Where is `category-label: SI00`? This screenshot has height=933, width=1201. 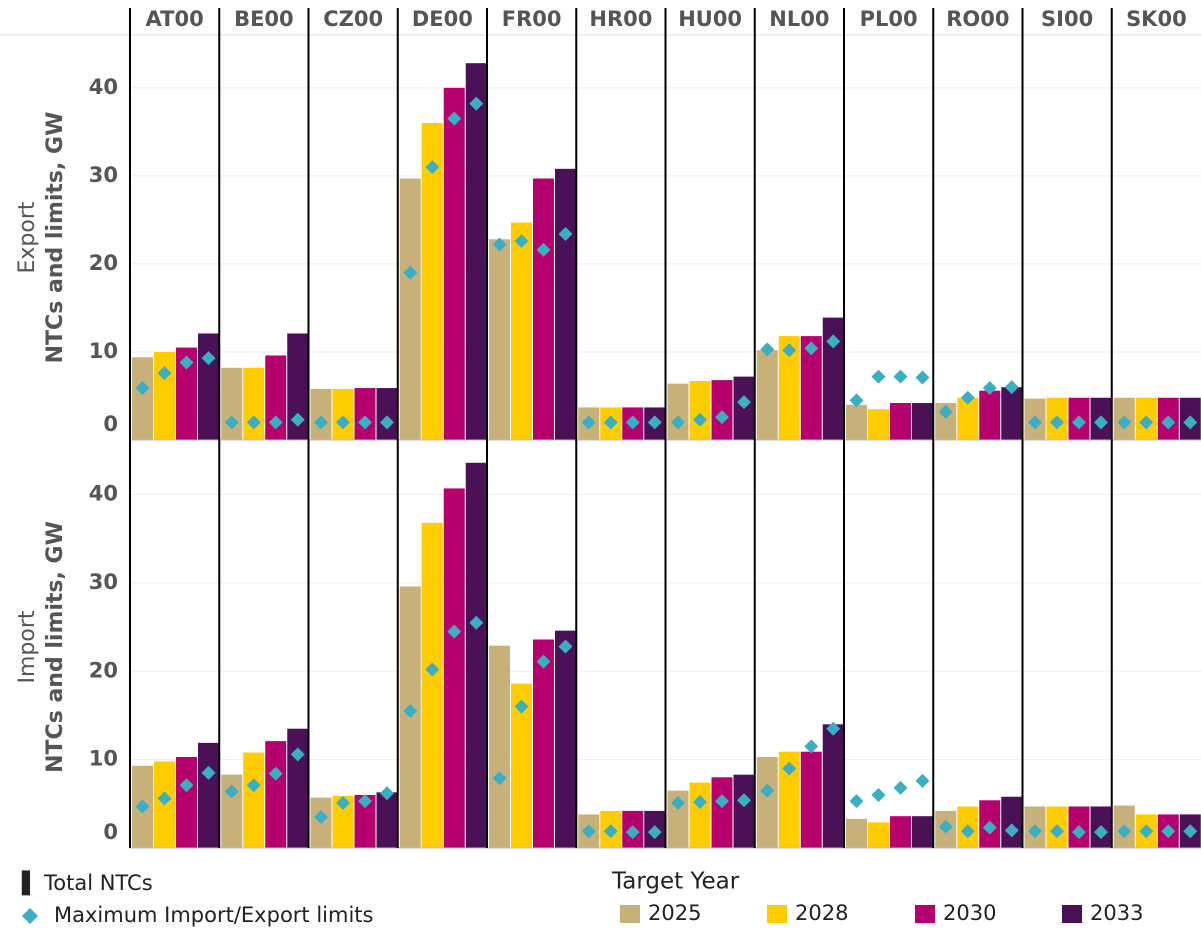 category-label: SI00 is located at coordinates (1067, 19).